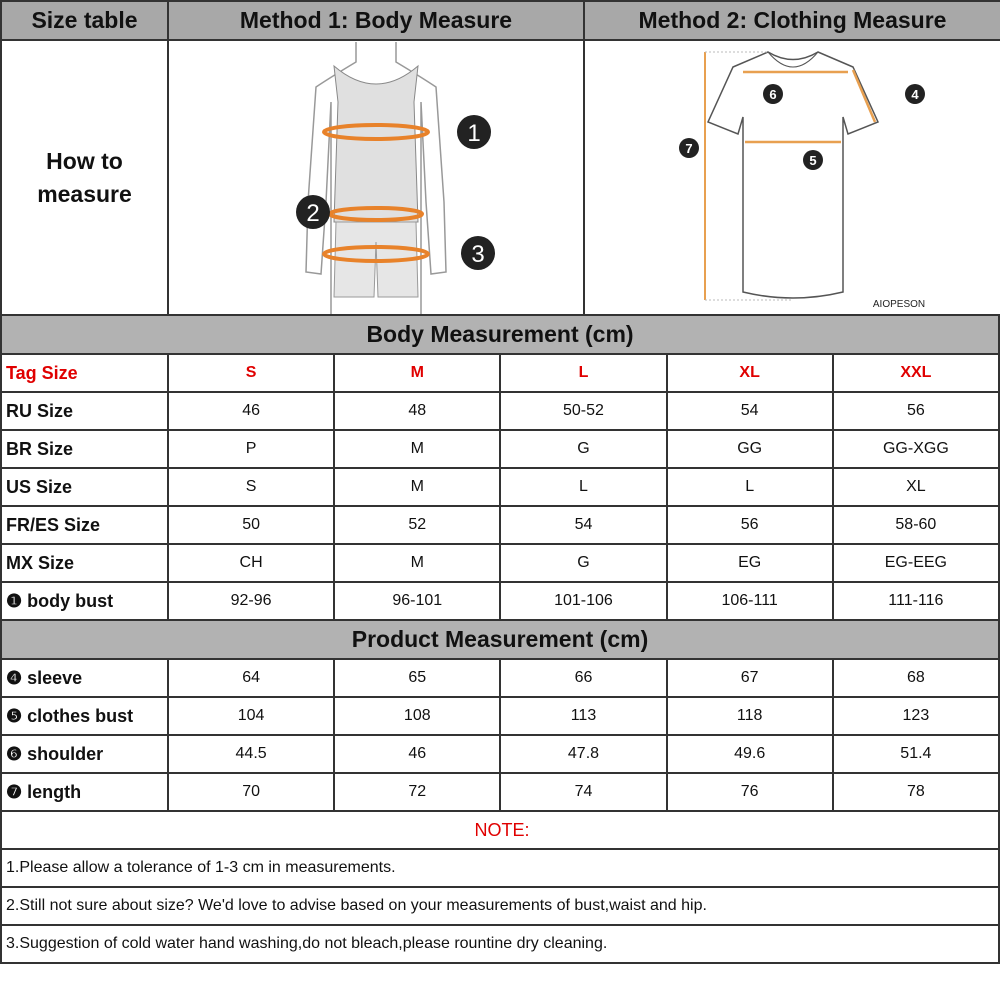 This screenshot has height=1000, width=1000. What do you see at coordinates (417, 716) in the screenshot?
I see `table-cell: 108` at bounding box center [417, 716].